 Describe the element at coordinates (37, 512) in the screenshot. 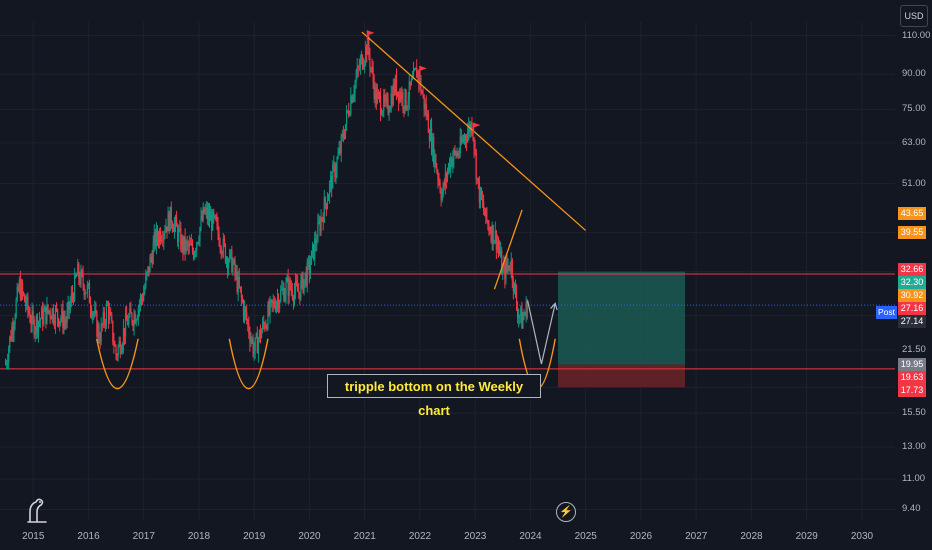

I see `tradingview-logo-icon` at that location.